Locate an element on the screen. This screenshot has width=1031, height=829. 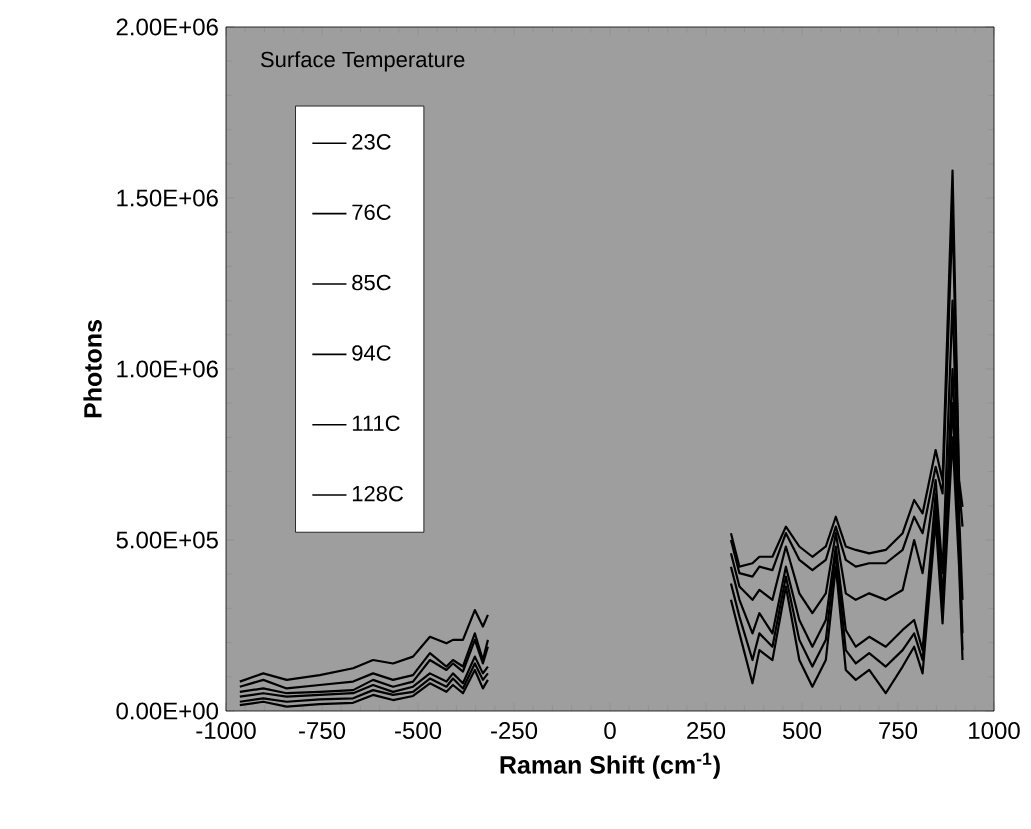
x-tick-label: 500 is located at coordinates (802, 731).